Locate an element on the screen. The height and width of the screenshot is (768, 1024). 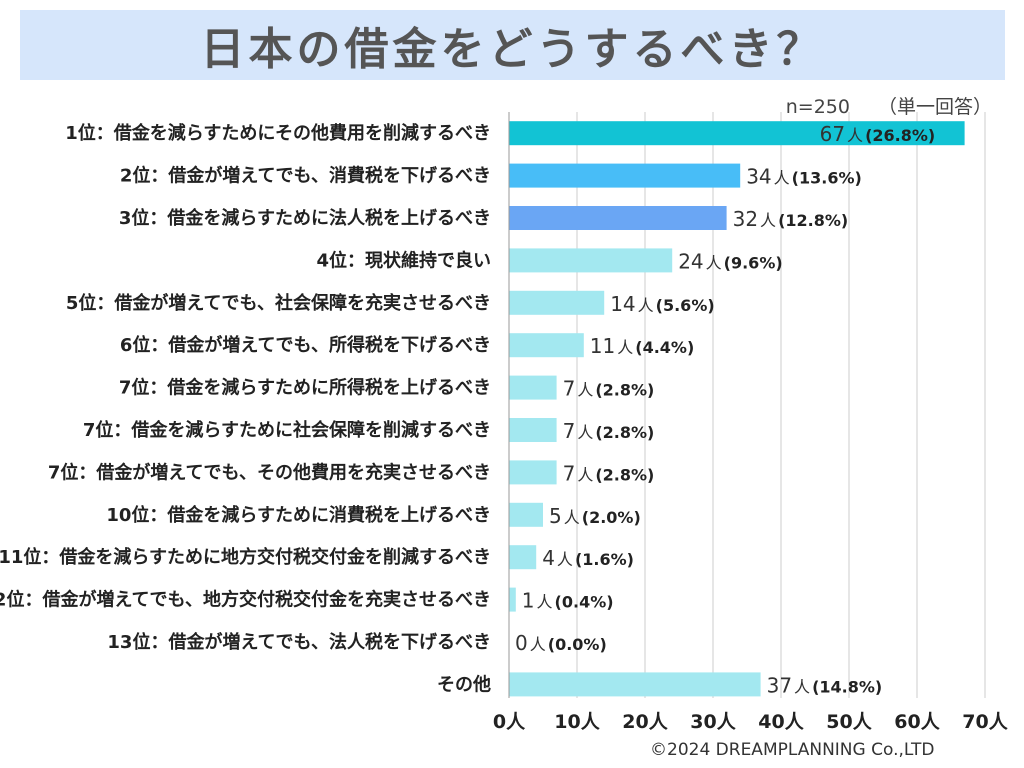
category-label: その他 is located at coordinates (464, 684).